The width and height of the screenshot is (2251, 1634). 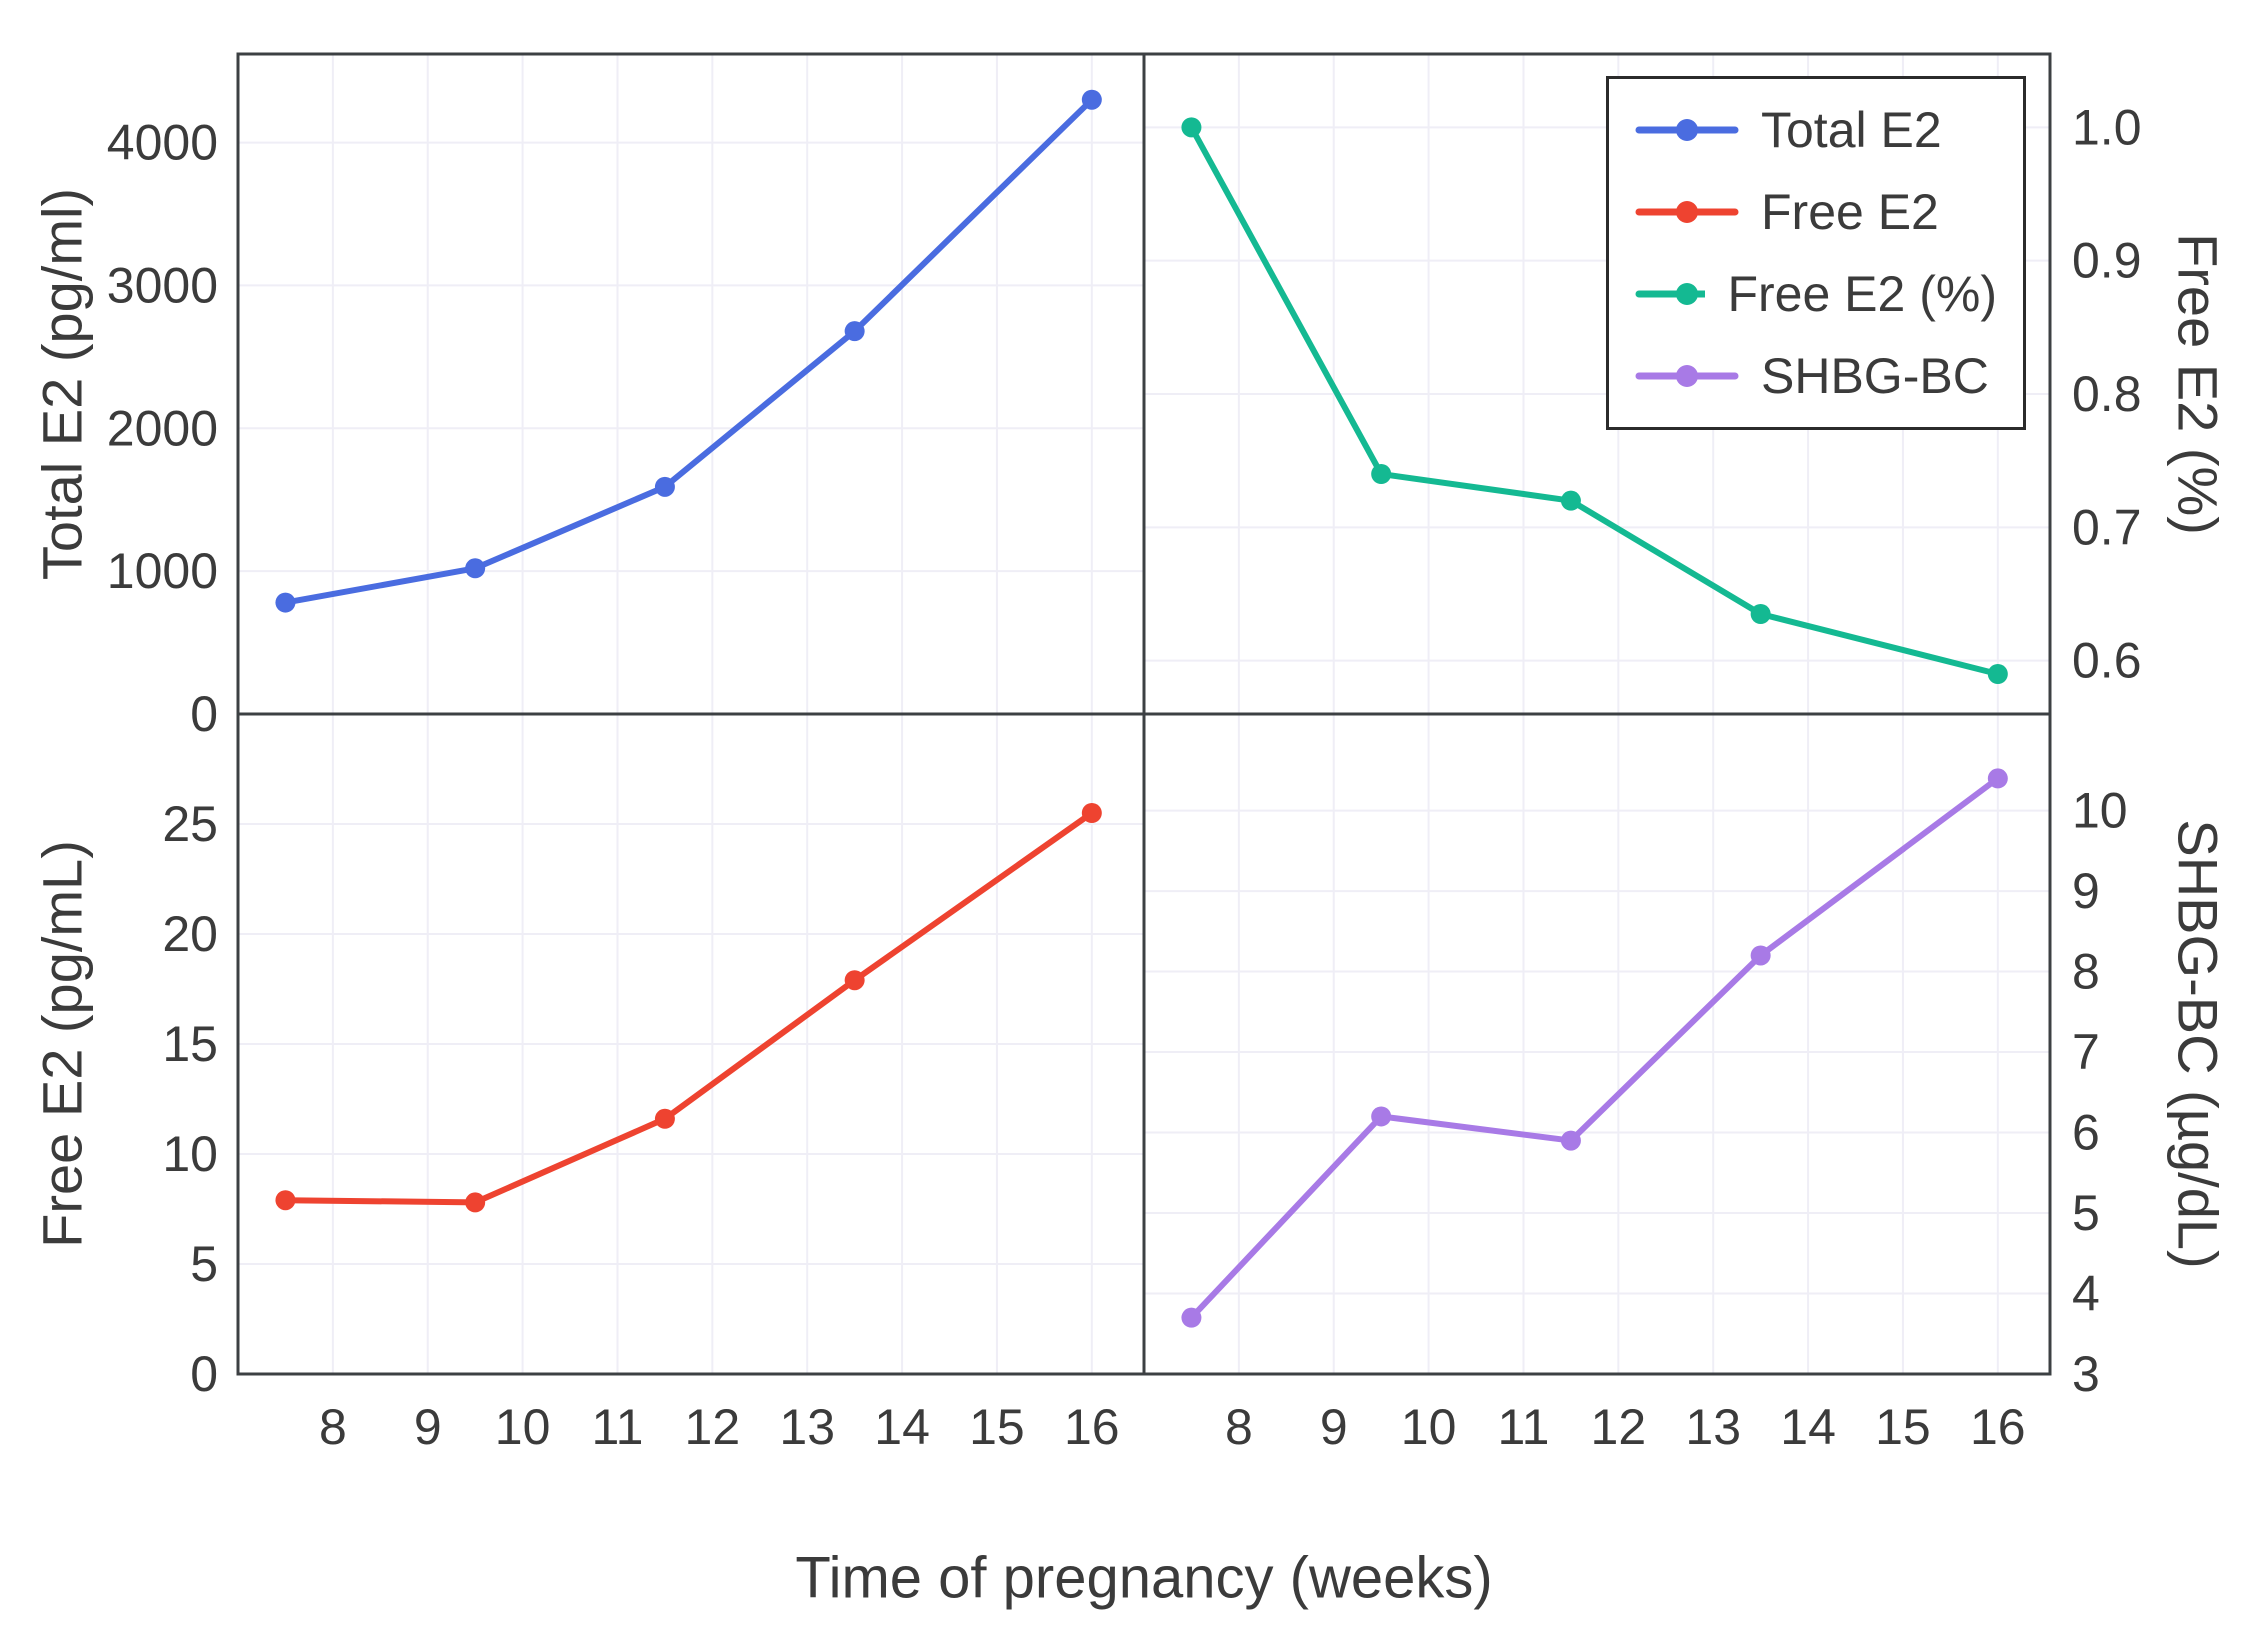 What do you see at coordinates (2107, 527) in the screenshot?
I see `y-tick-label: 0.7` at bounding box center [2107, 527].